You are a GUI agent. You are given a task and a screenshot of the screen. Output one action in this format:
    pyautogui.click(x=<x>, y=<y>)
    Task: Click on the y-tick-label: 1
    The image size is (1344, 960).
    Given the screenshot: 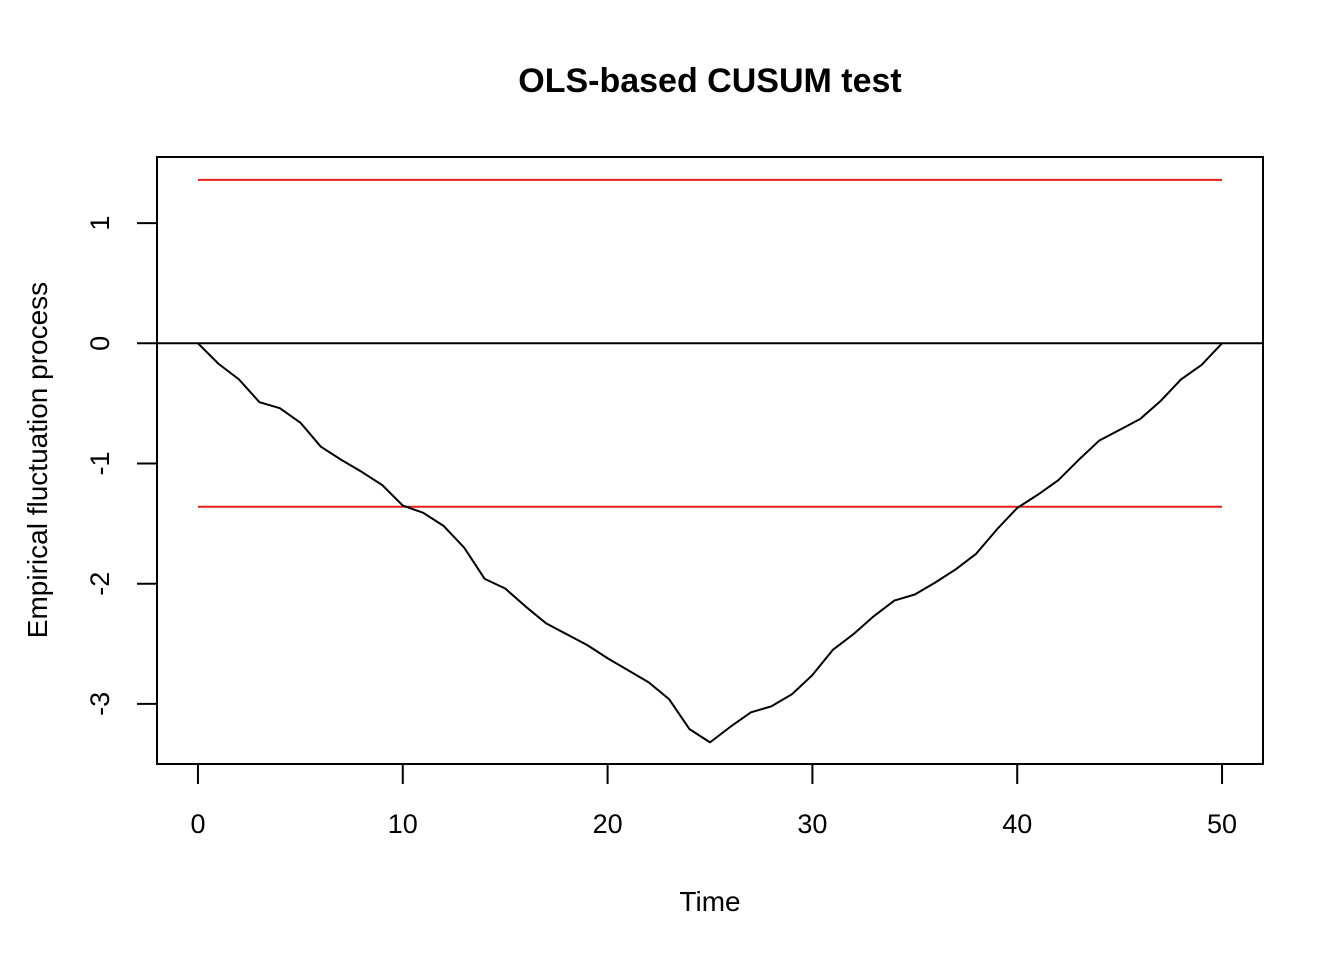 What is the action you would take?
    pyautogui.click(x=100, y=223)
    